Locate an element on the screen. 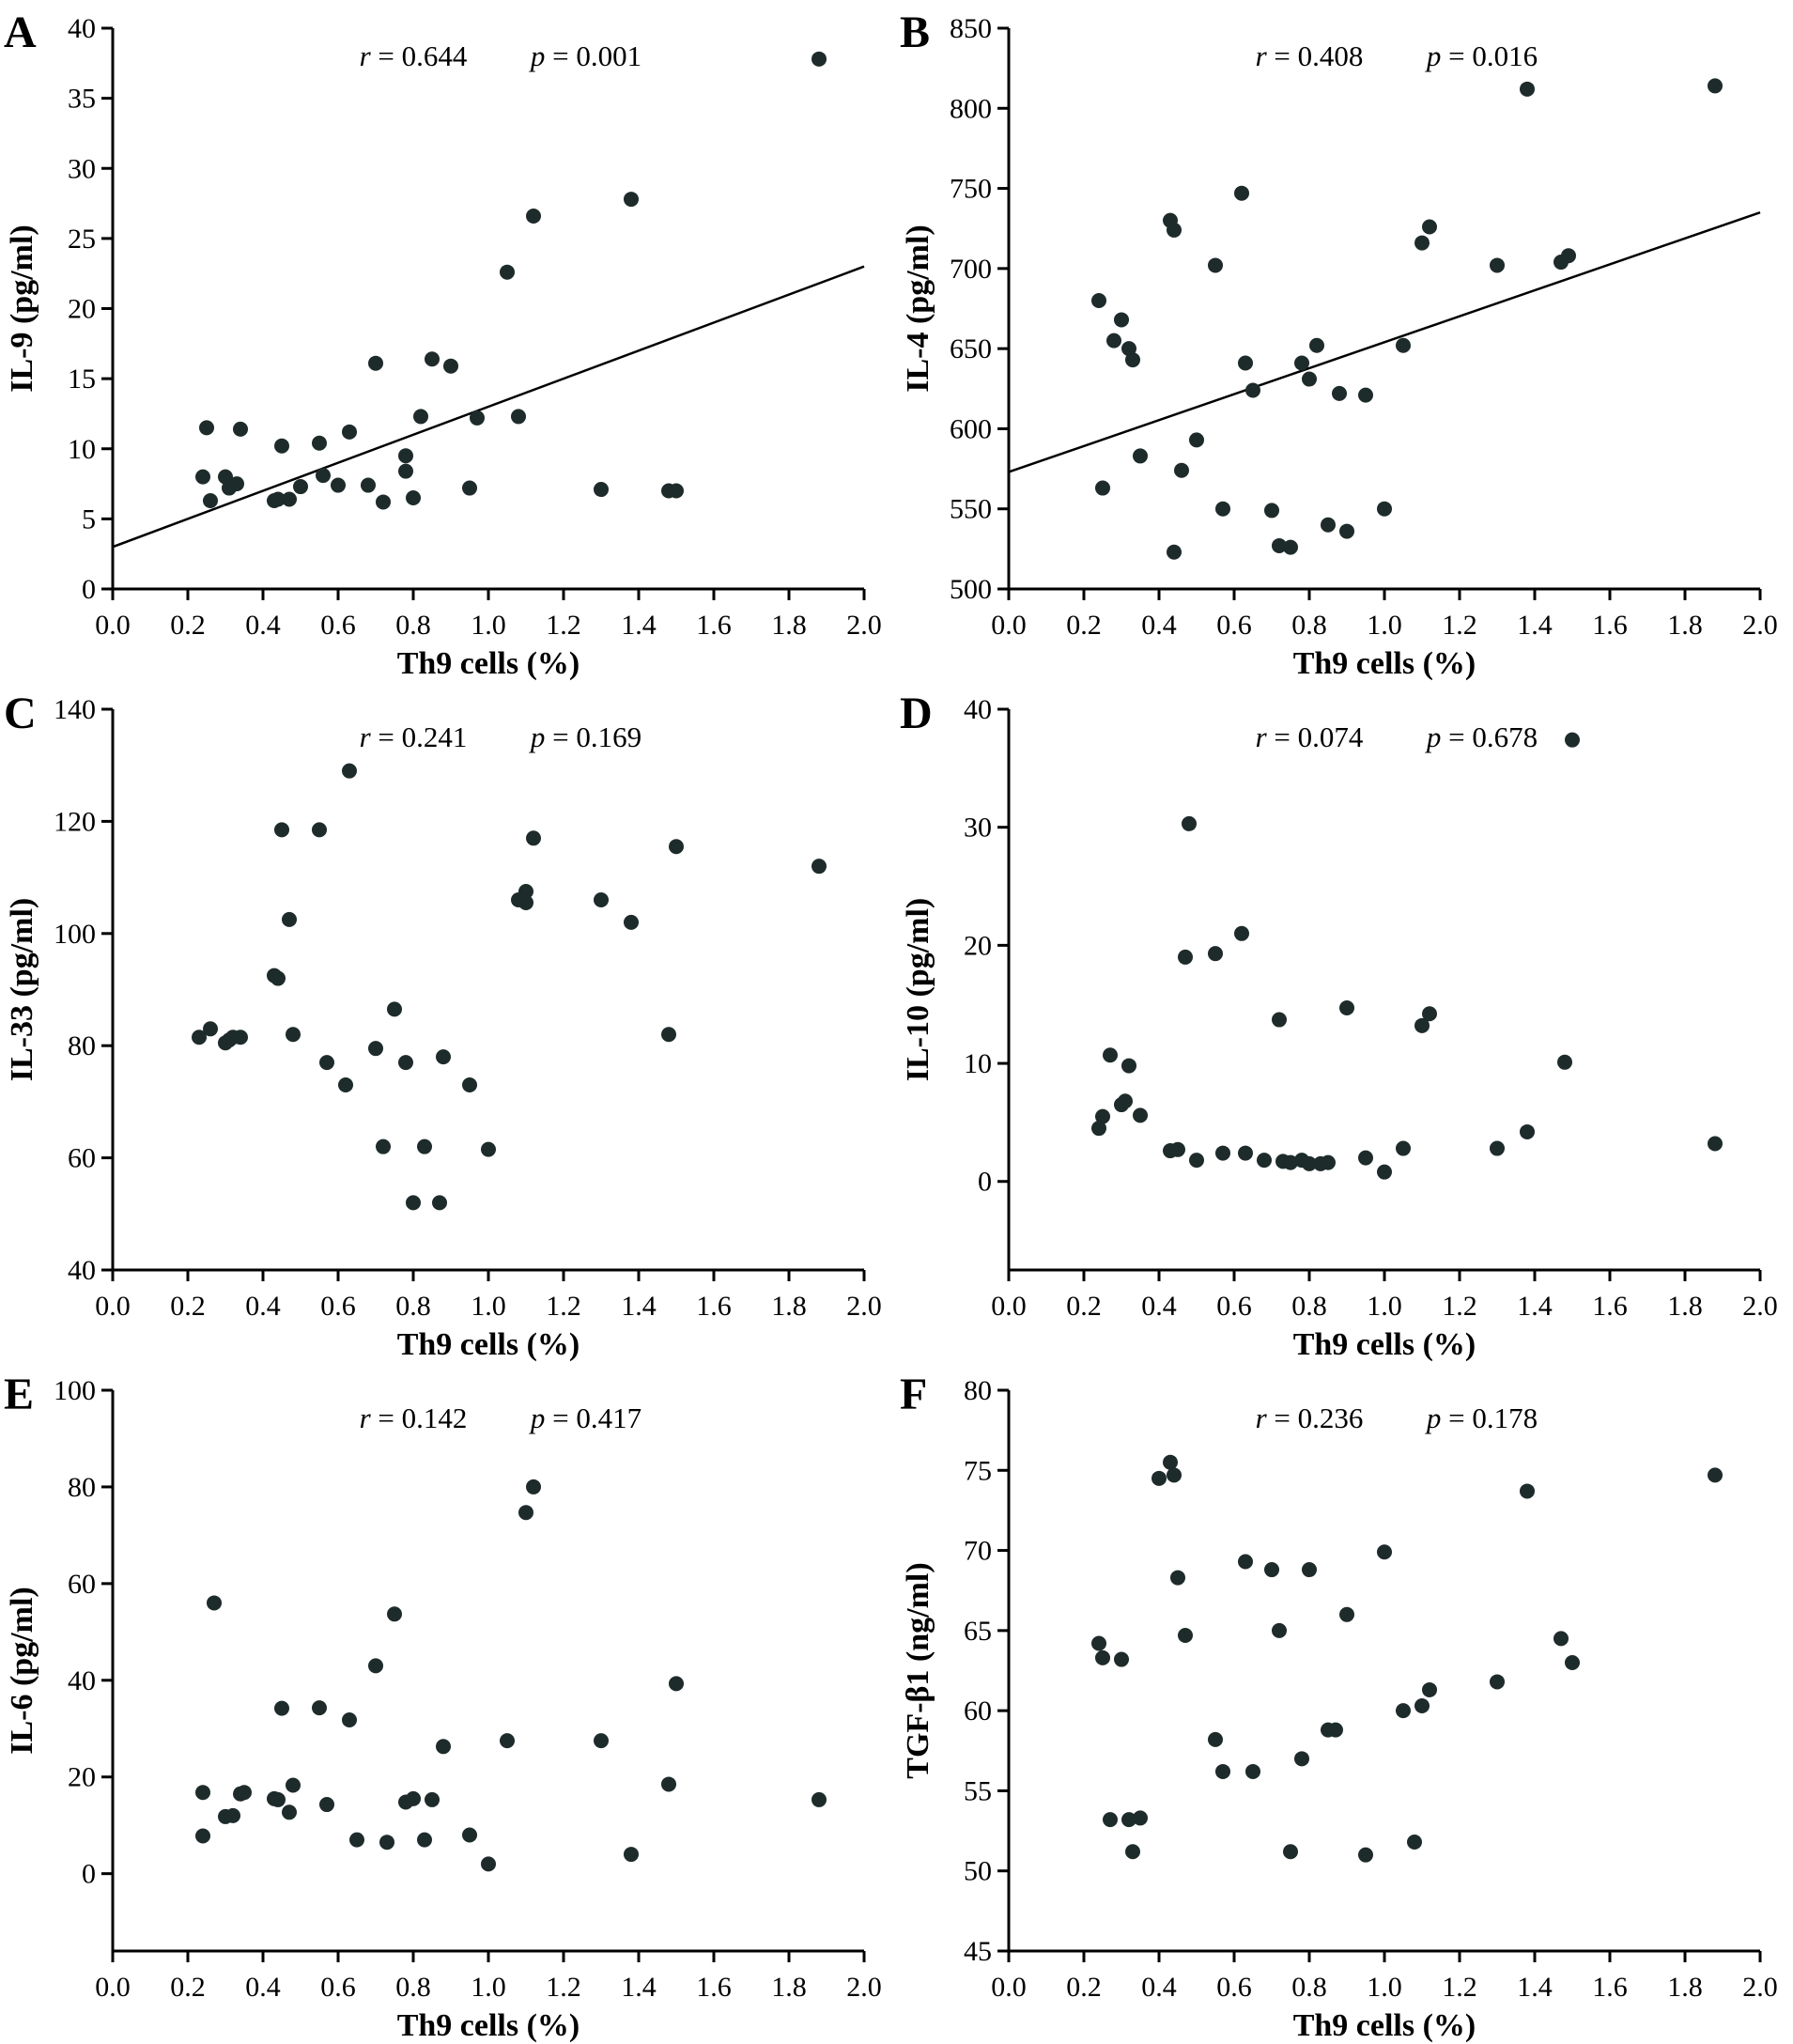  x-tick-label: 0.2 is located at coordinates (188, 1987).